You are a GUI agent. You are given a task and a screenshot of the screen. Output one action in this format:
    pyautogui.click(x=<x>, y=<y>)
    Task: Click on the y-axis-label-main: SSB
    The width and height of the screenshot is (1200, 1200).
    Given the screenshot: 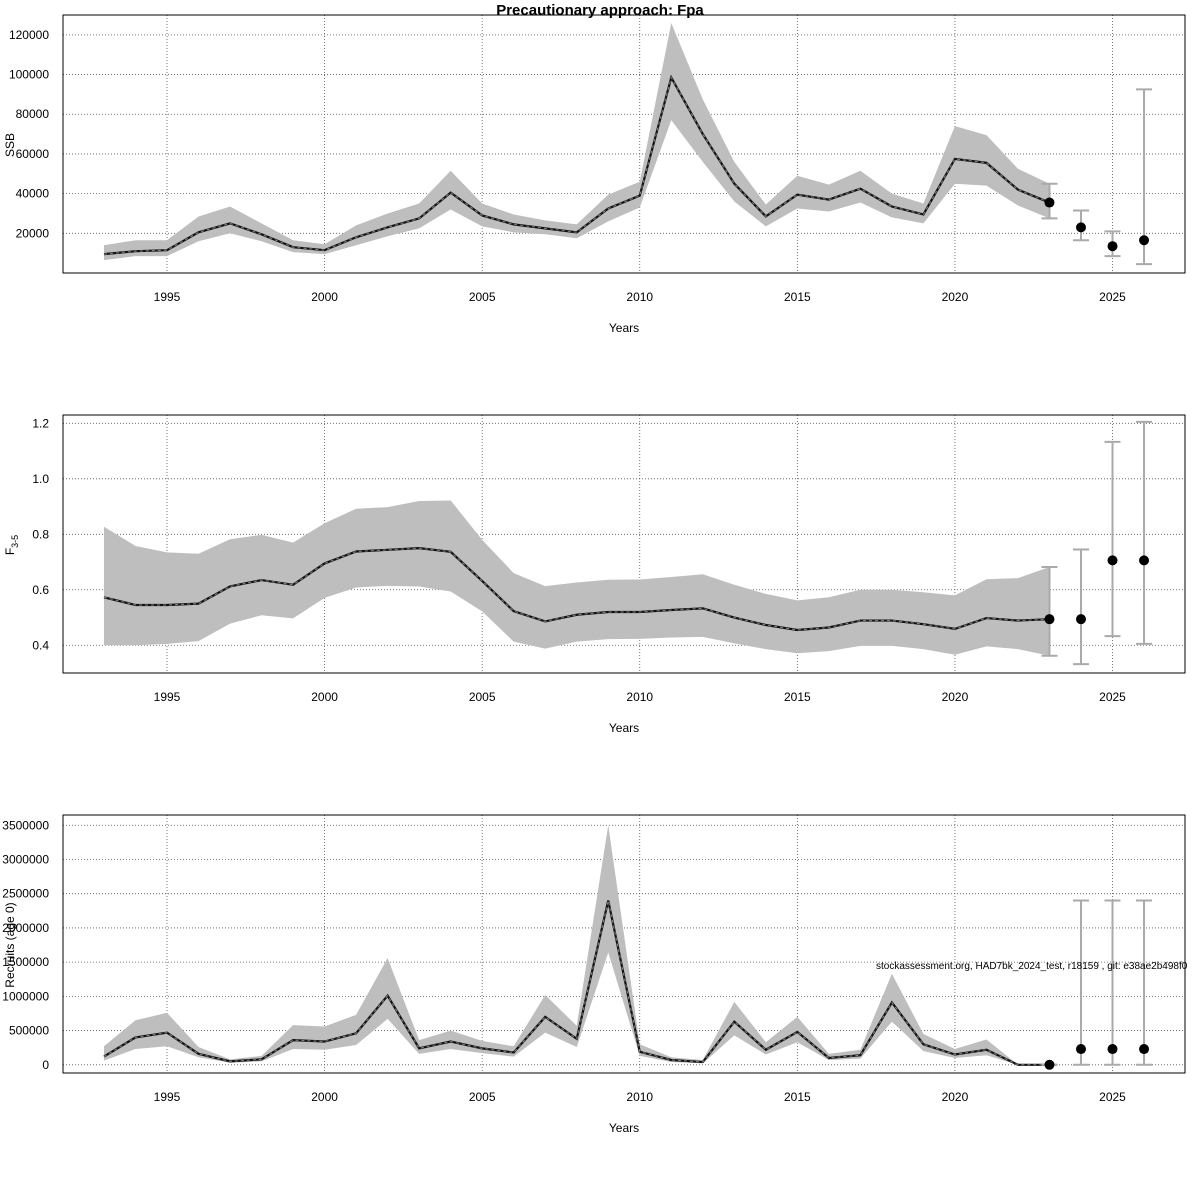 What is the action you would take?
    pyautogui.click(x=10, y=145)
    